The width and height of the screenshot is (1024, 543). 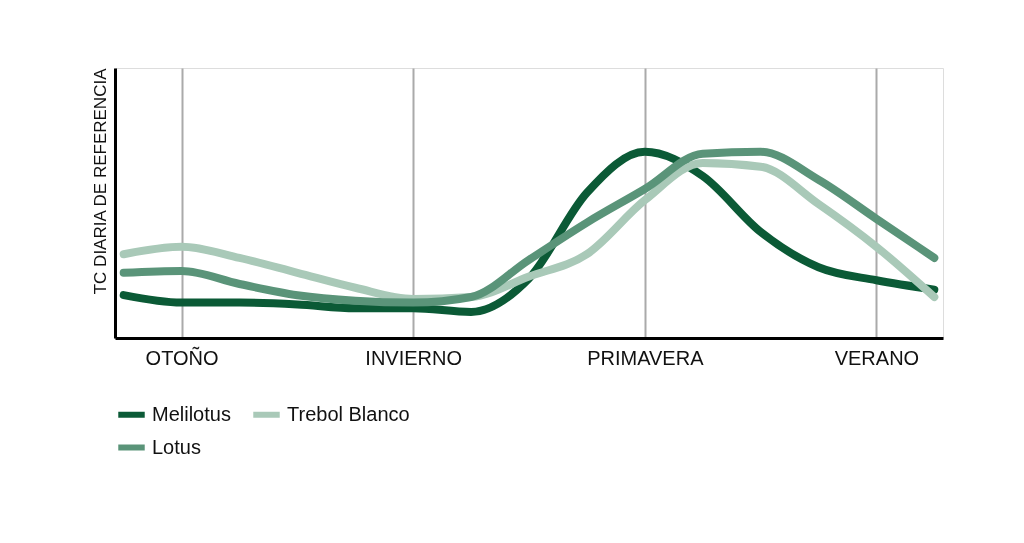 I want to click on x-tick-label: OTOÑO, so click(x=182, y=357).